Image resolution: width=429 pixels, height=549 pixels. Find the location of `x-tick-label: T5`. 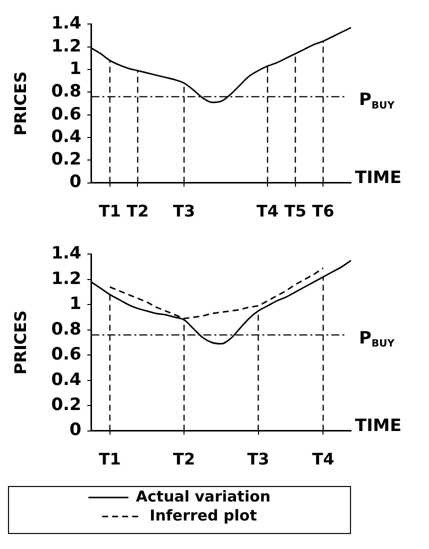

x-tick-label: T5 is located at coordinates (295, 211).